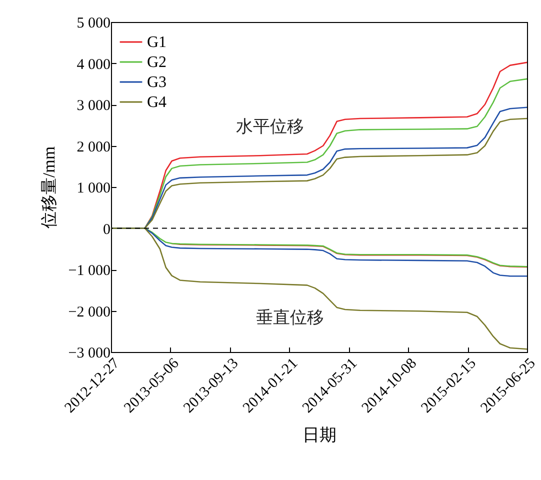 The height and width of the screenshot is (480, 541). What do you see at coordinates (106, 230) in the screenshot?
I see `y-tick-label: 0` at bounding box center [106, 230].